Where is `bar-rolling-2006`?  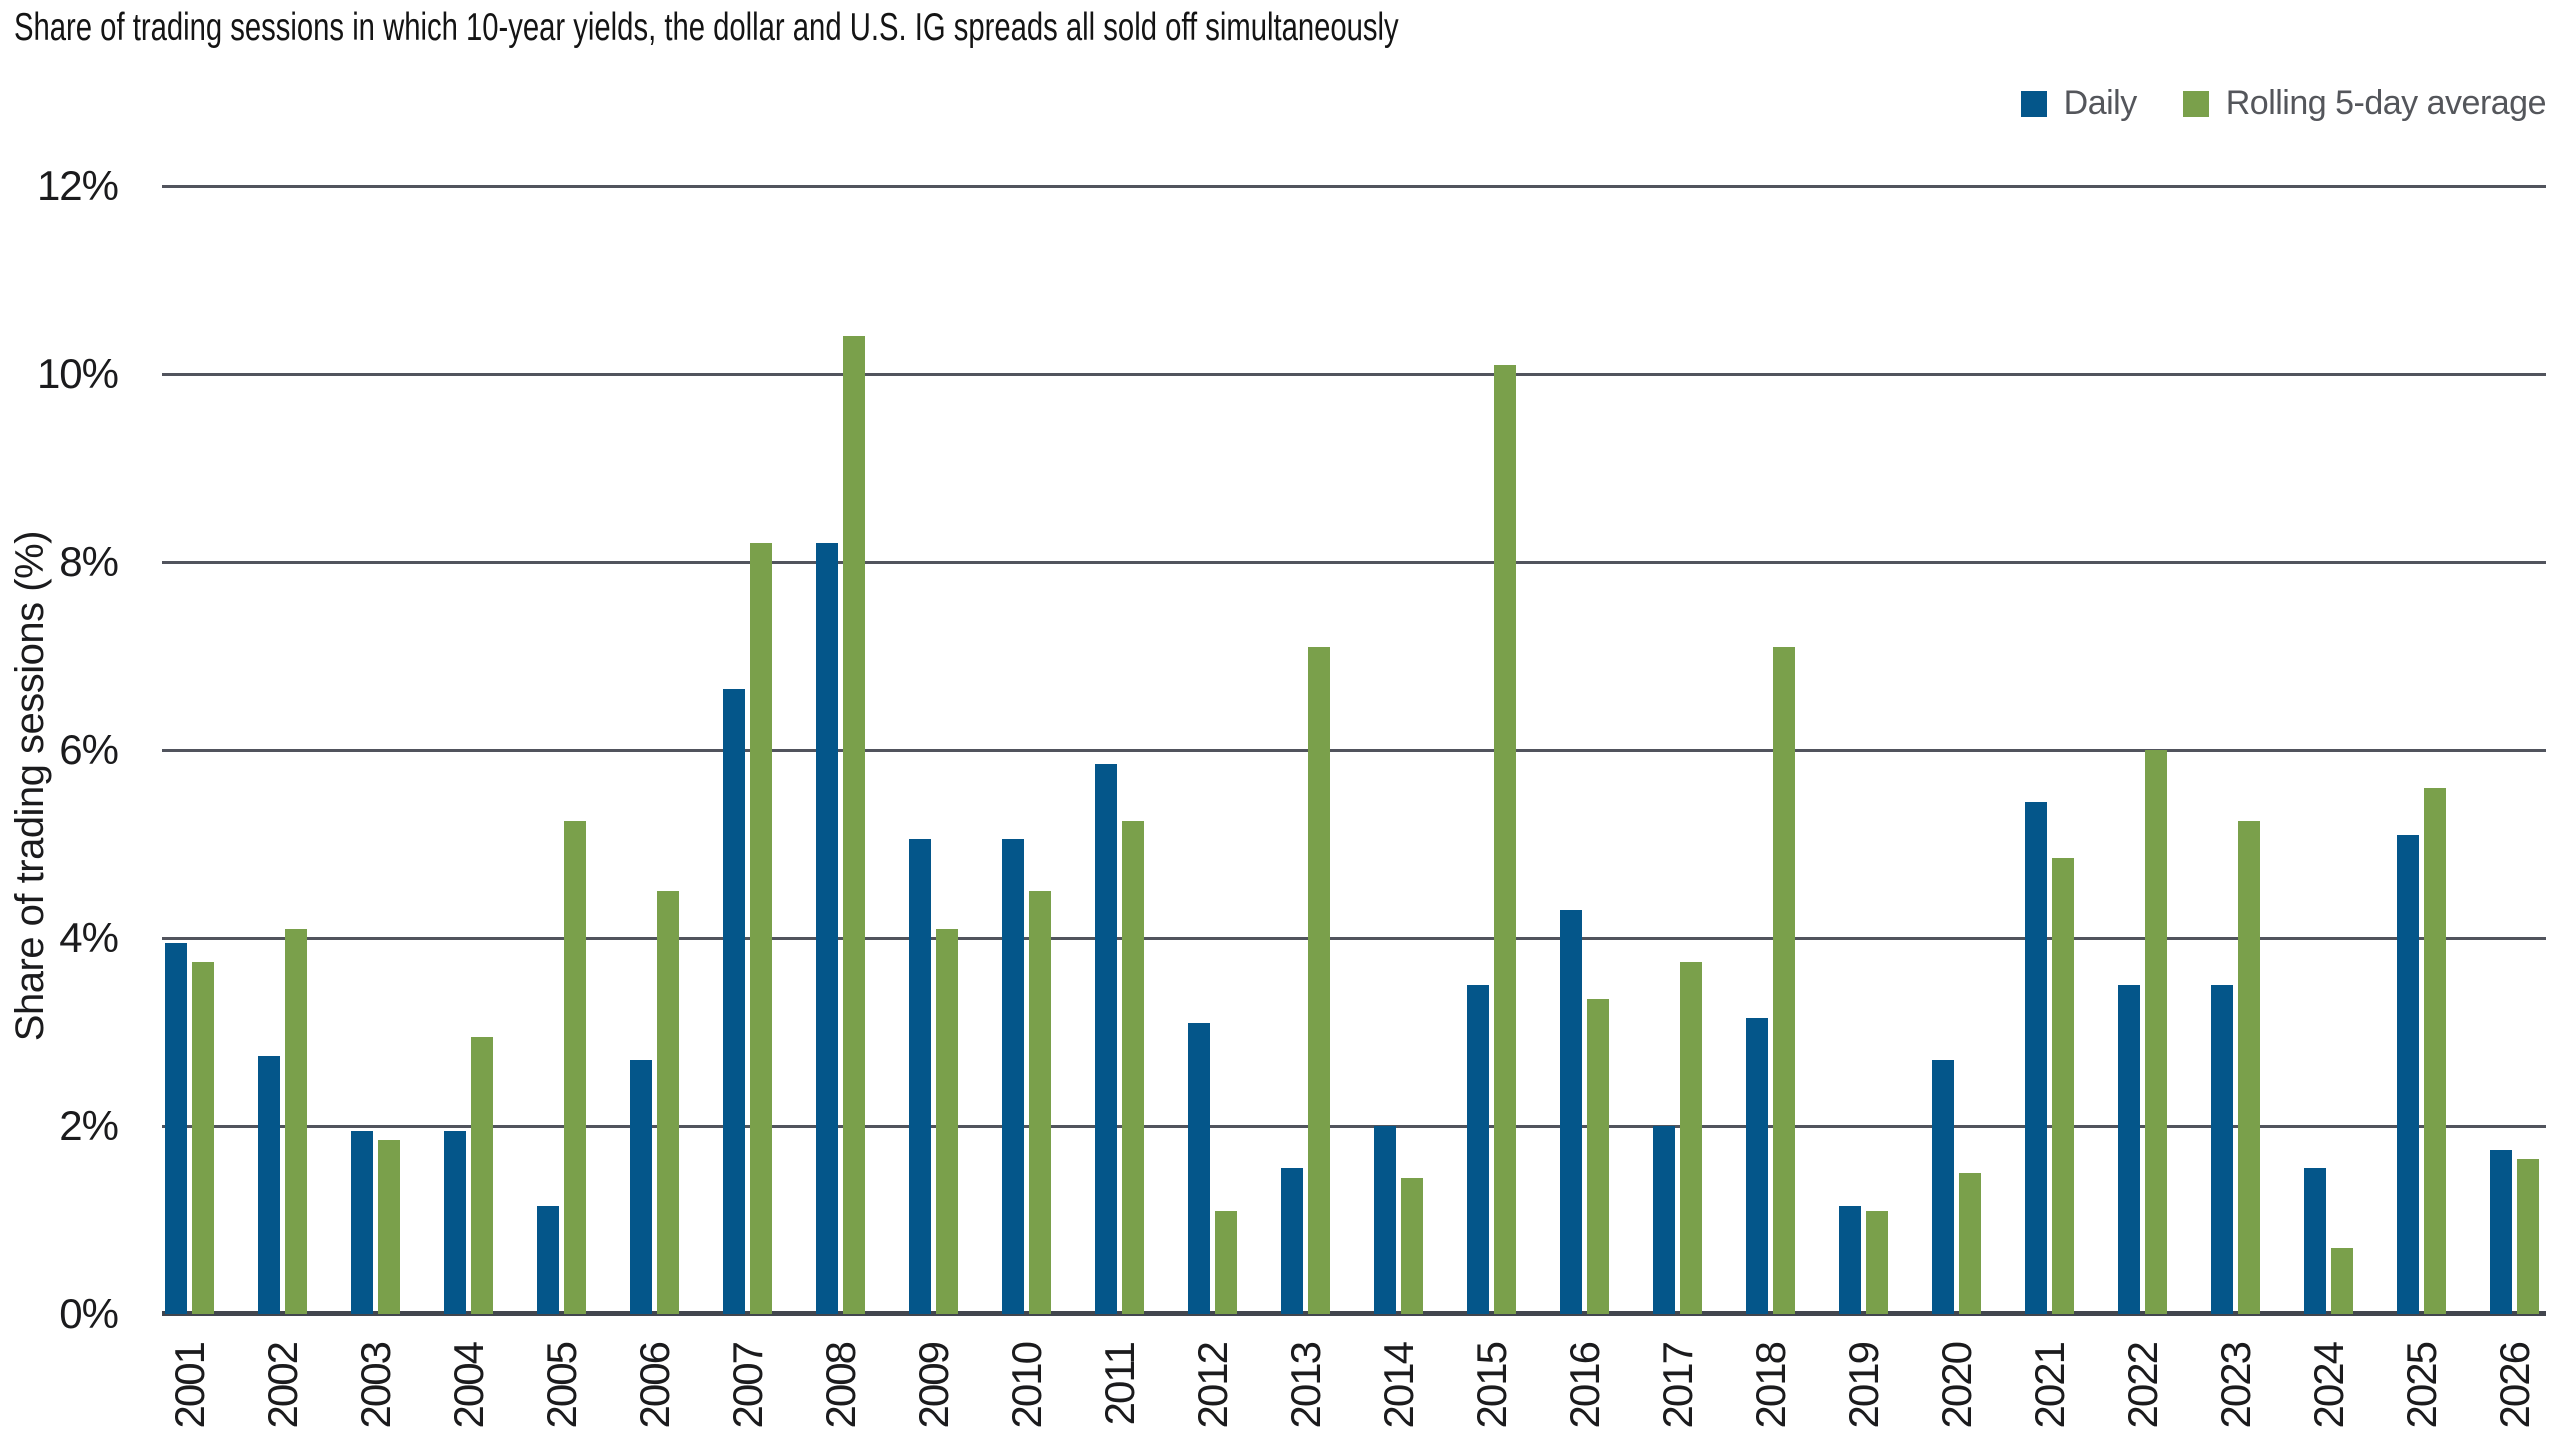
bar-rolling-2006 is located at coordinates (668, 1102).